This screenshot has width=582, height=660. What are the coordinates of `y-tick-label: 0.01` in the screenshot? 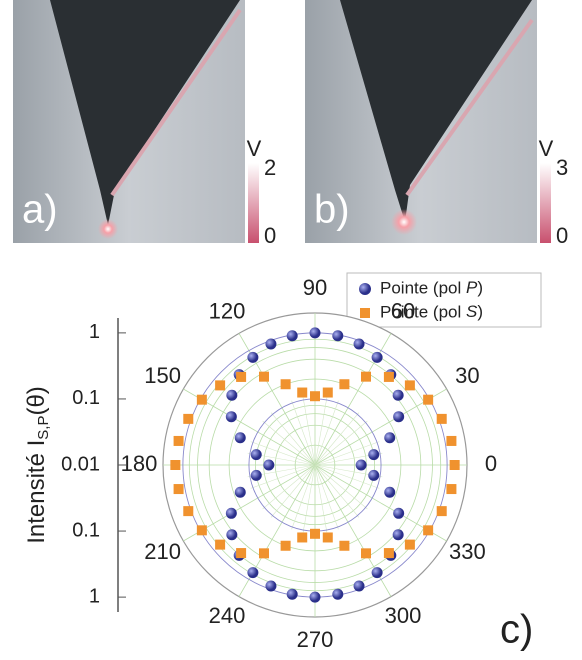 It's located at (80, 464).